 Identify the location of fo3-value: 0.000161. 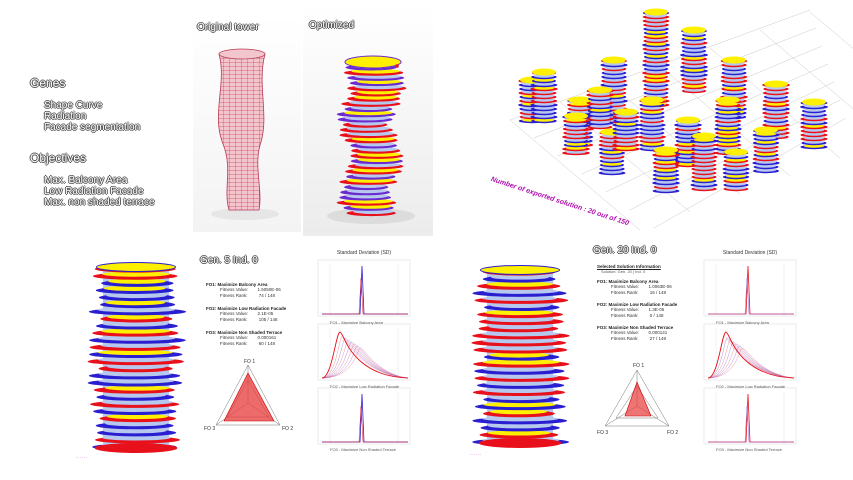
(267, 337).